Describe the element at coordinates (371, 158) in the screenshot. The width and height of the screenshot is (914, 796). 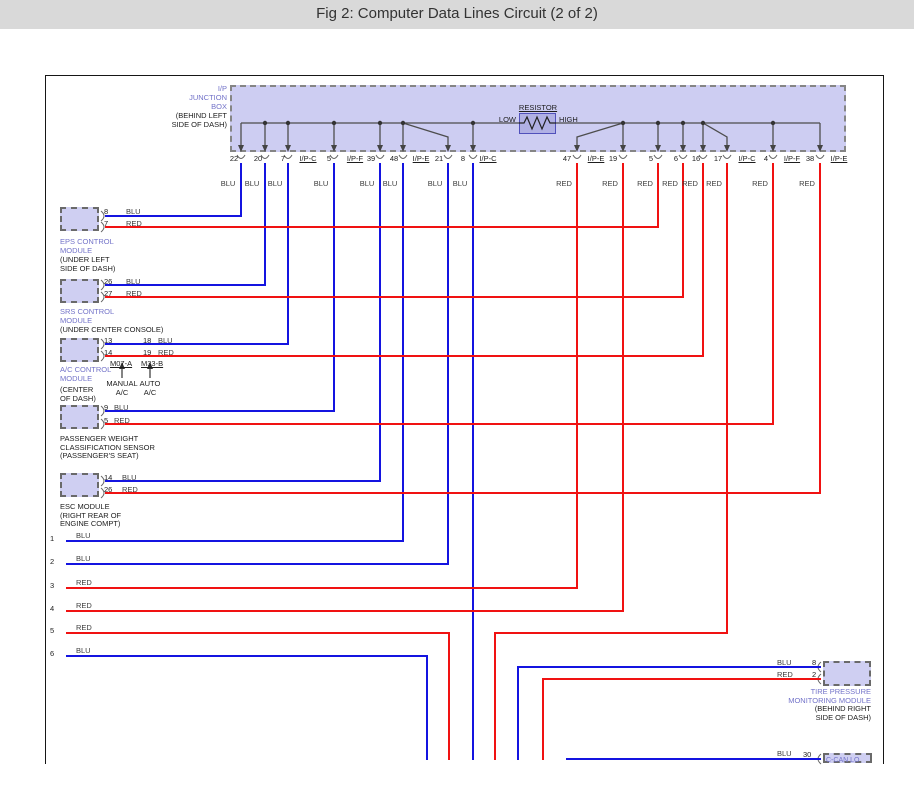
I see `jb-pin-label: 39` at that location.